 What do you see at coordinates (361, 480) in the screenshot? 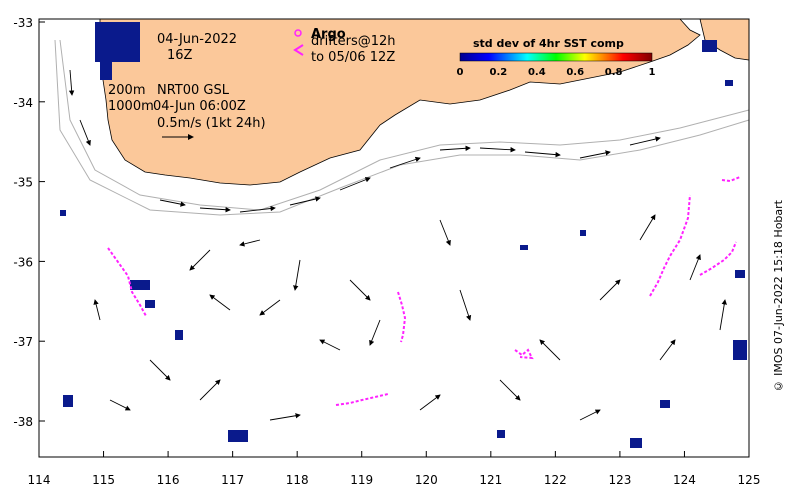
I see `lon-tick-label: 119` at bounding box center [361, 480].